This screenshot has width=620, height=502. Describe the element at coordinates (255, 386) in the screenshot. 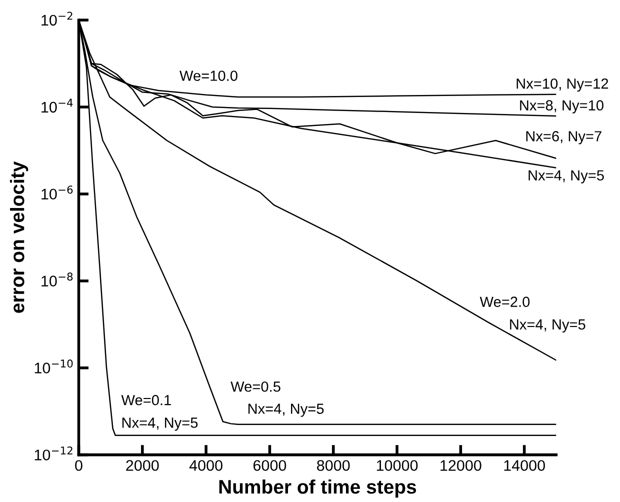

I see `annotation: We=0.5` at that location.